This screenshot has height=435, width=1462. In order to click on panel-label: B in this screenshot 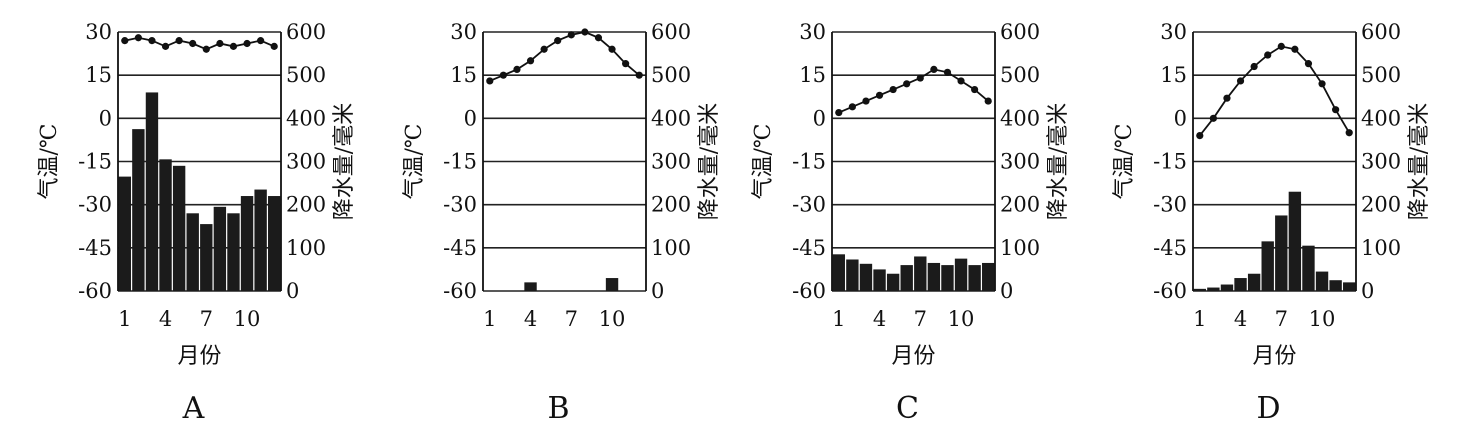, I will do `click(558, 408)`.